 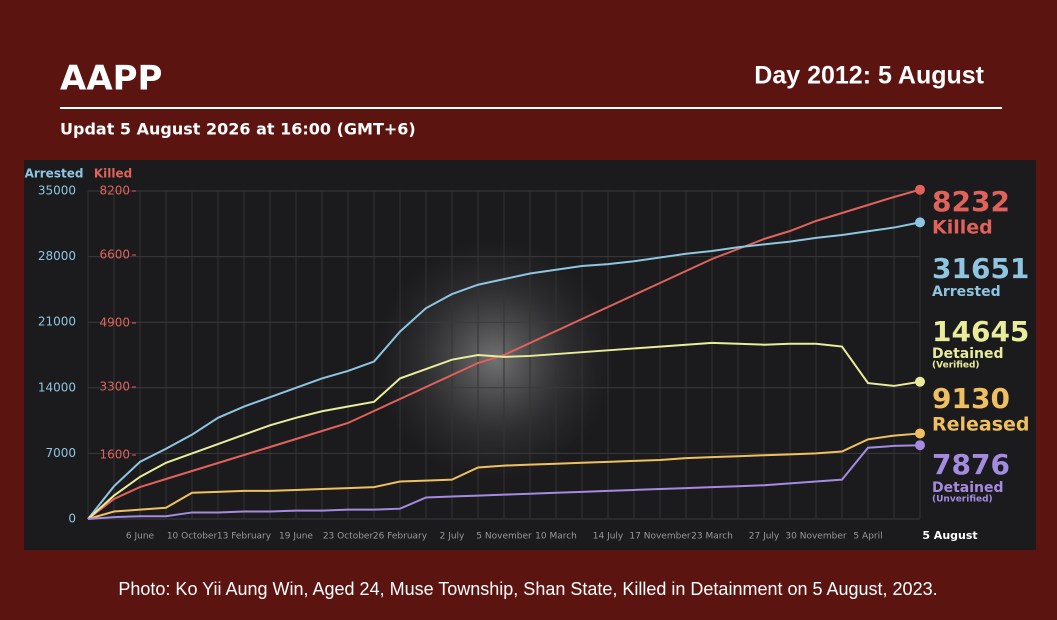 I want to click on y2-tick-label: 1600, so click(x=114, y=455).